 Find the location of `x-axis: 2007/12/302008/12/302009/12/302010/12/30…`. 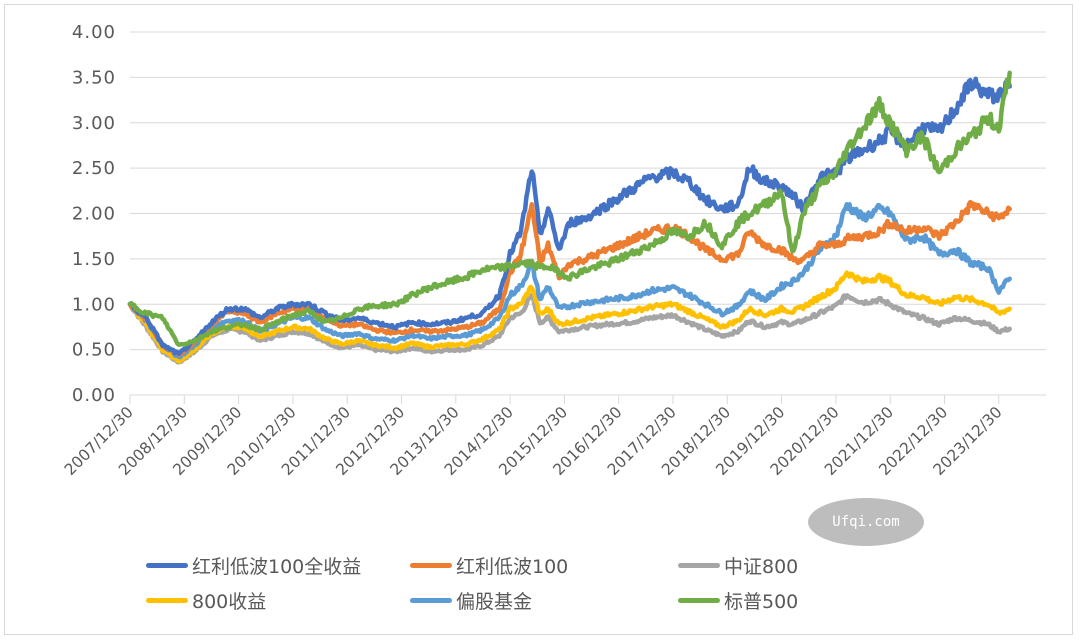

x-axis: 2007/12/302008/12/302009/12/302010/12/30… is located at coordinates (533, 437).